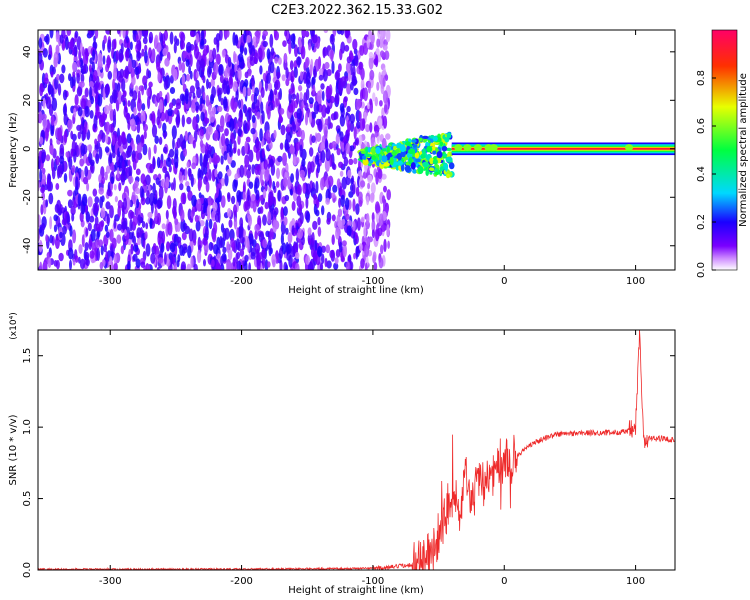 Image resolution: width=750 pixels, height=600 pixels. Describe the element at coordinates (241, 581) in the screenshot. I see `snr-x-tick-label: -200` at that location.